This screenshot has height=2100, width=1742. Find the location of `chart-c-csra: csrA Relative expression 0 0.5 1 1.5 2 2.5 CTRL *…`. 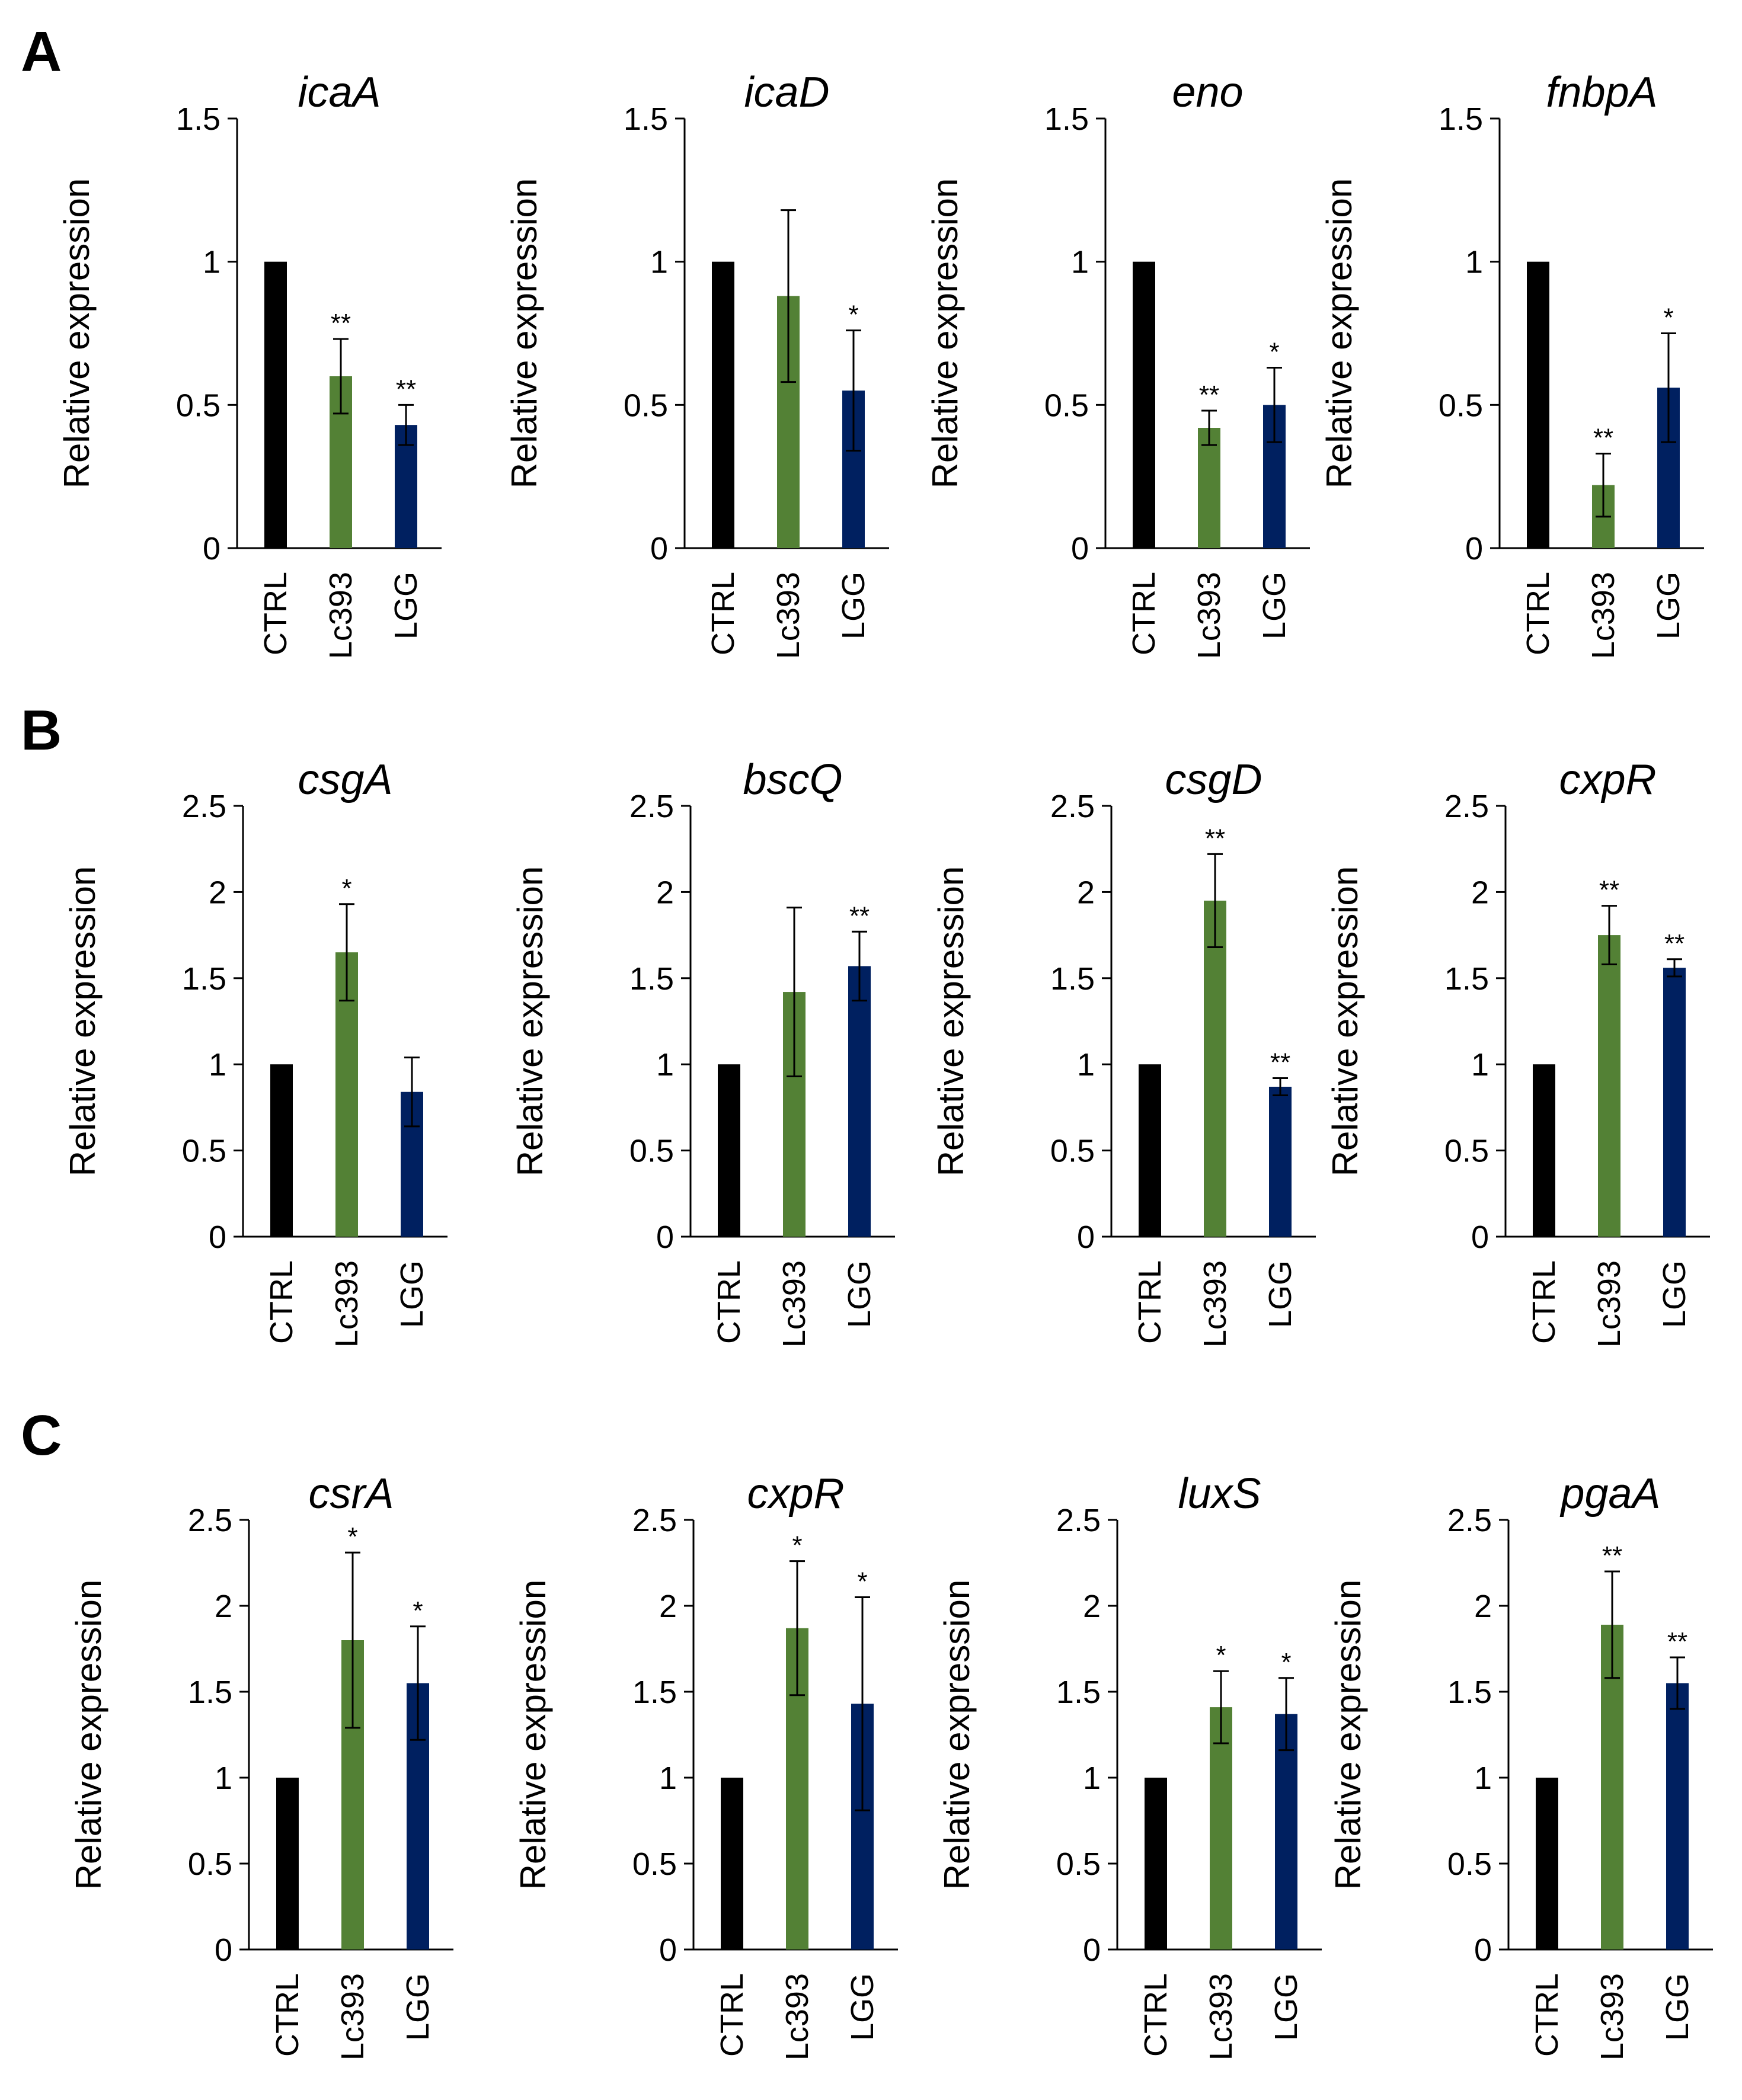

chart-c-csra: csrA Relative expression 0 0.5 1 1.5 2 2.5 CTRL *… is located at coordinates (261, 1765).